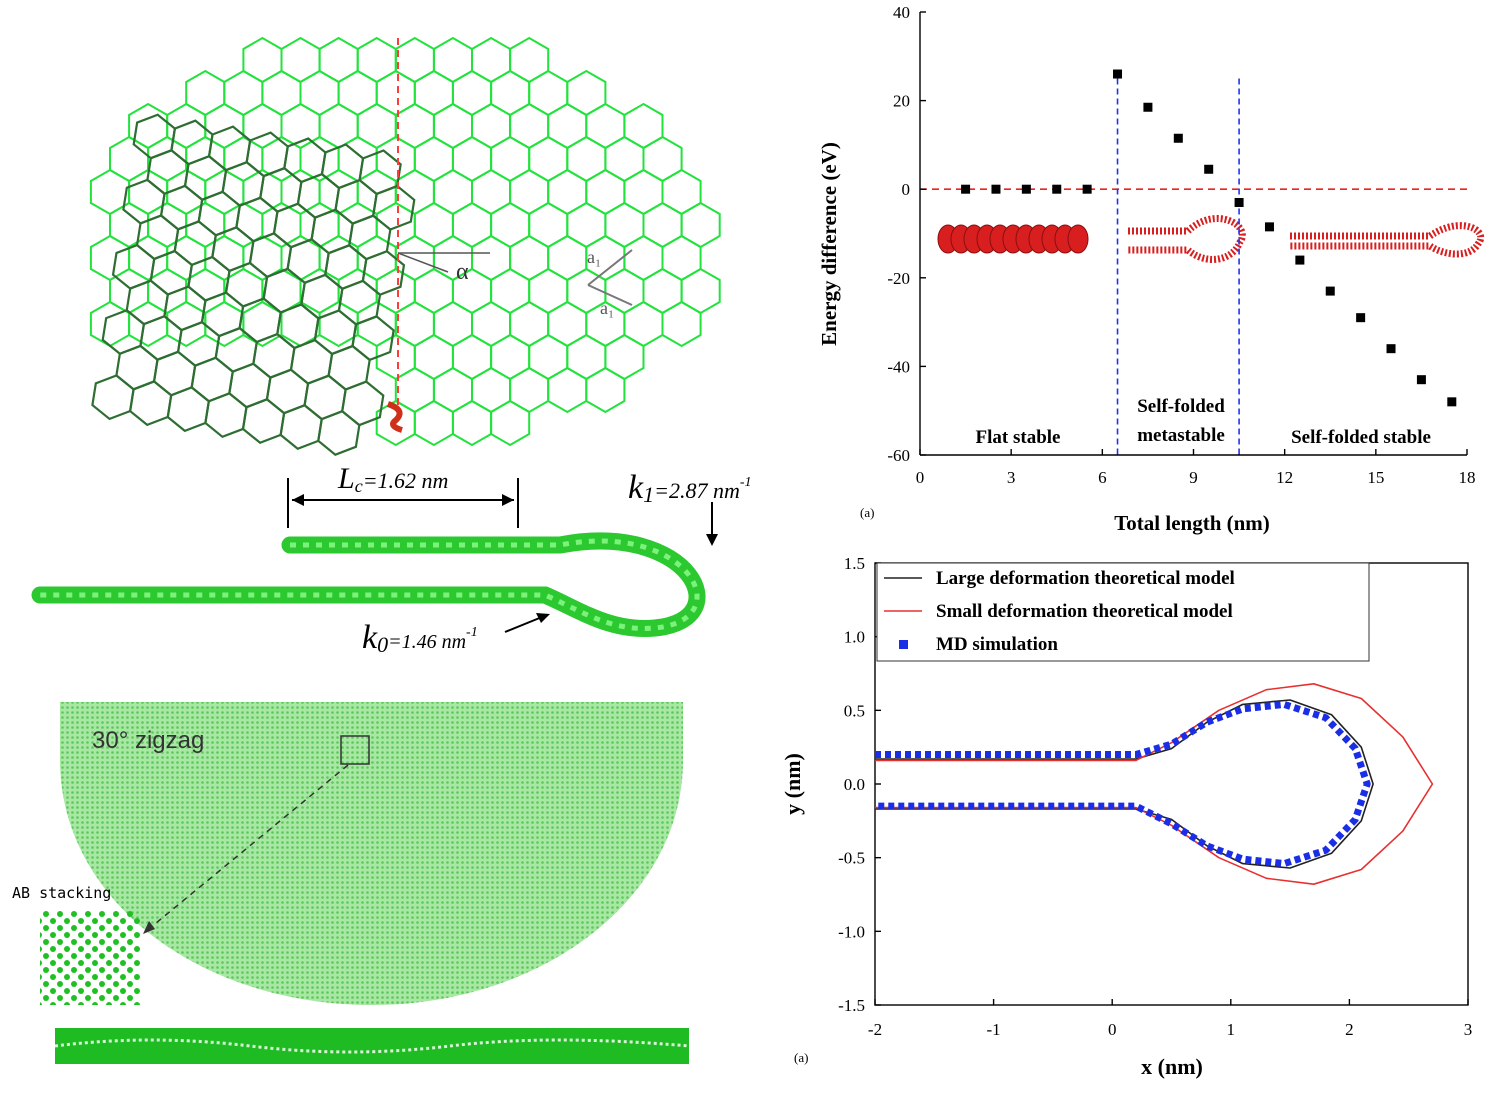  Describe the element at coordinates (1361, 437) in the screenshot. I see `region-folded-stable-label: Self-folded stable` at that location.